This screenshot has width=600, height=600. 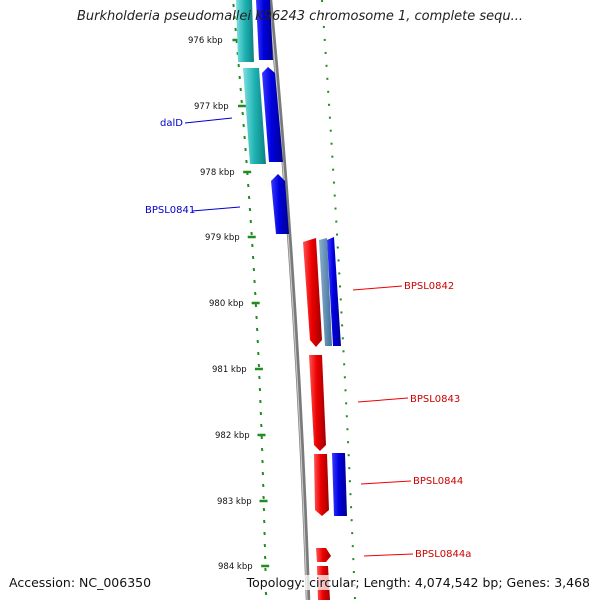 What do you see at coordinates (388, 555) in the screenshot?
I see `BPSL0844a-leader-line` at bounding box center [388, 555].